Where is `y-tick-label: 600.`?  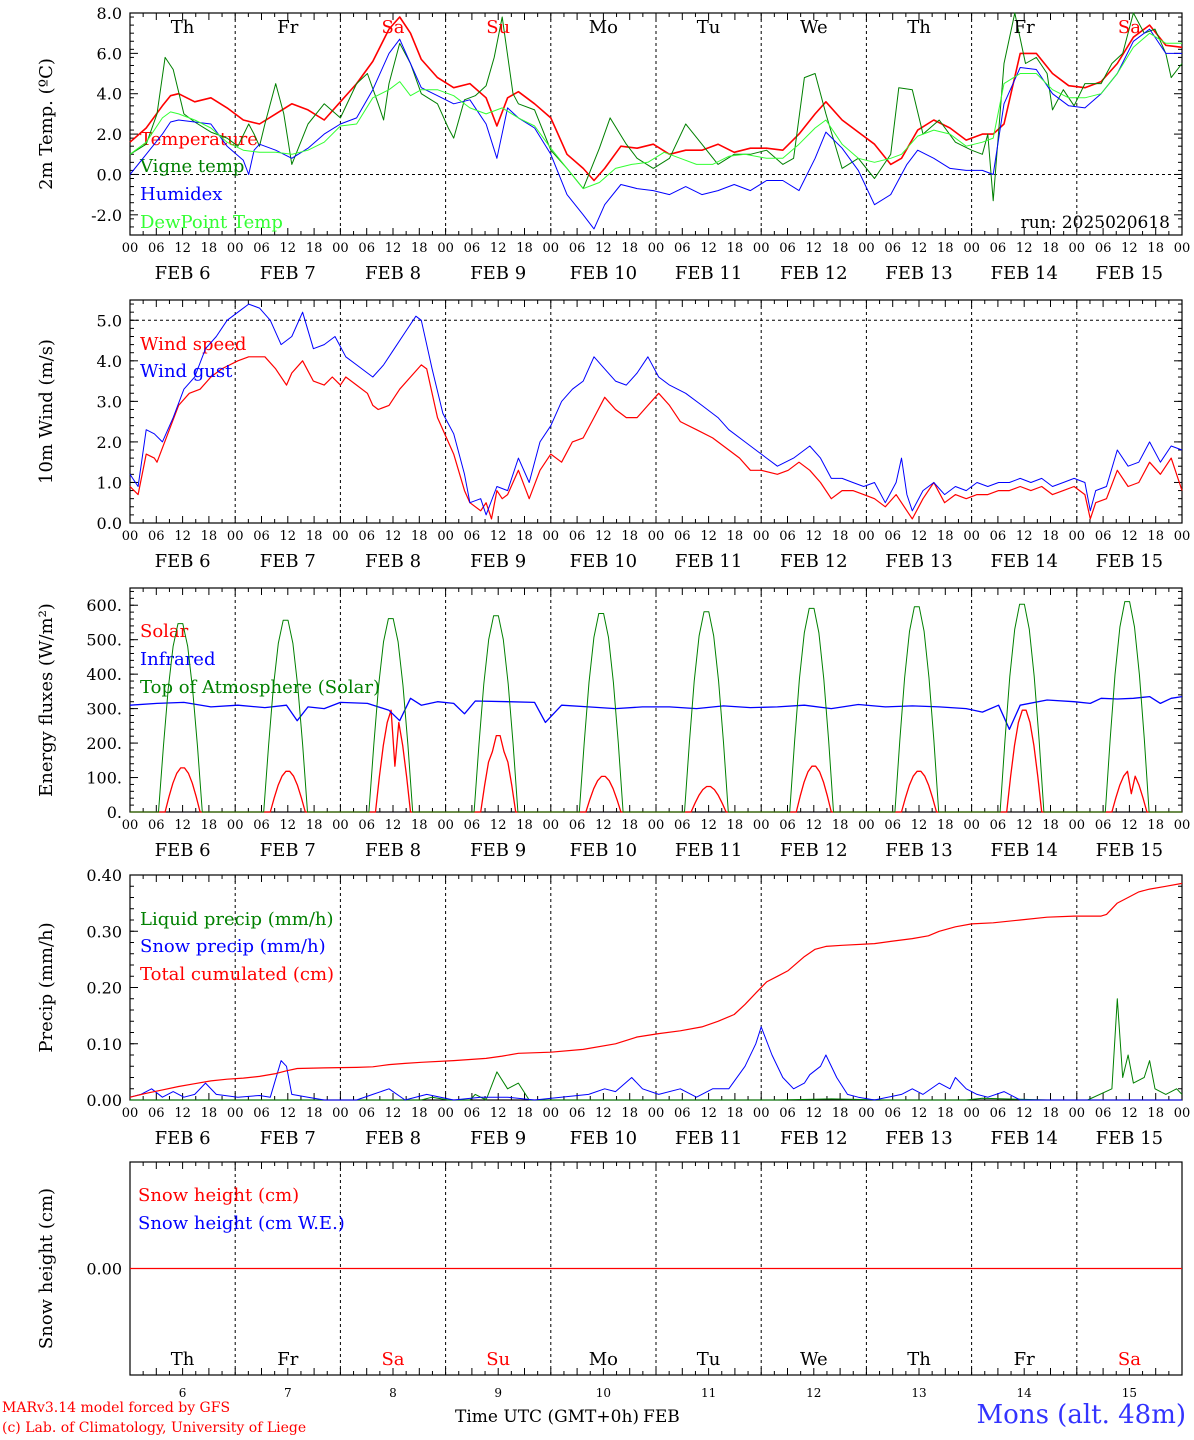
y-tick-label: 600. is located at coordinates (104, 605).